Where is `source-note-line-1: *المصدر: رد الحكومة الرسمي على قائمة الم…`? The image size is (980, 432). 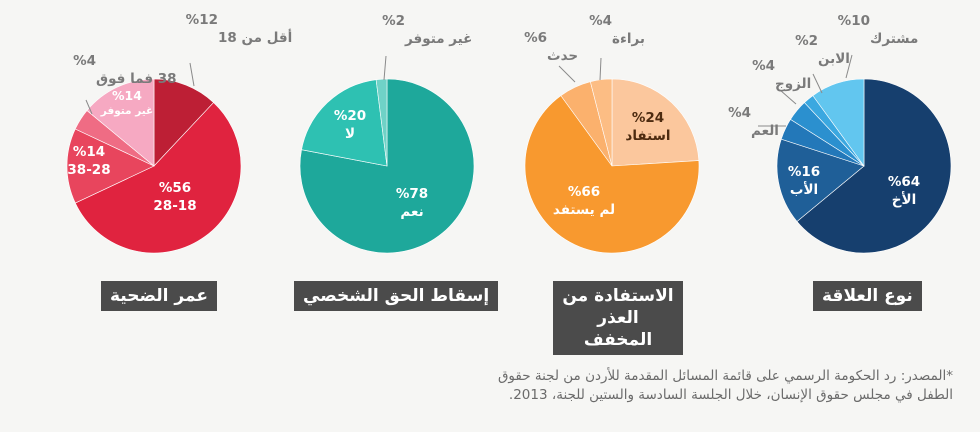 source-note-line-1: *المصدر: رد الحكومة الرسمي على قائمة الم… is located at coordinates (725, 376).